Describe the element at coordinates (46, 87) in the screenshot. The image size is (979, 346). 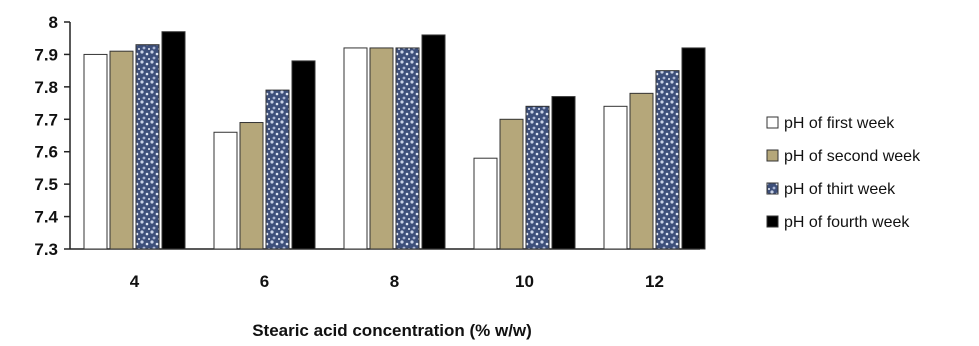
I see `y-tick-label: 7.8` at that location.